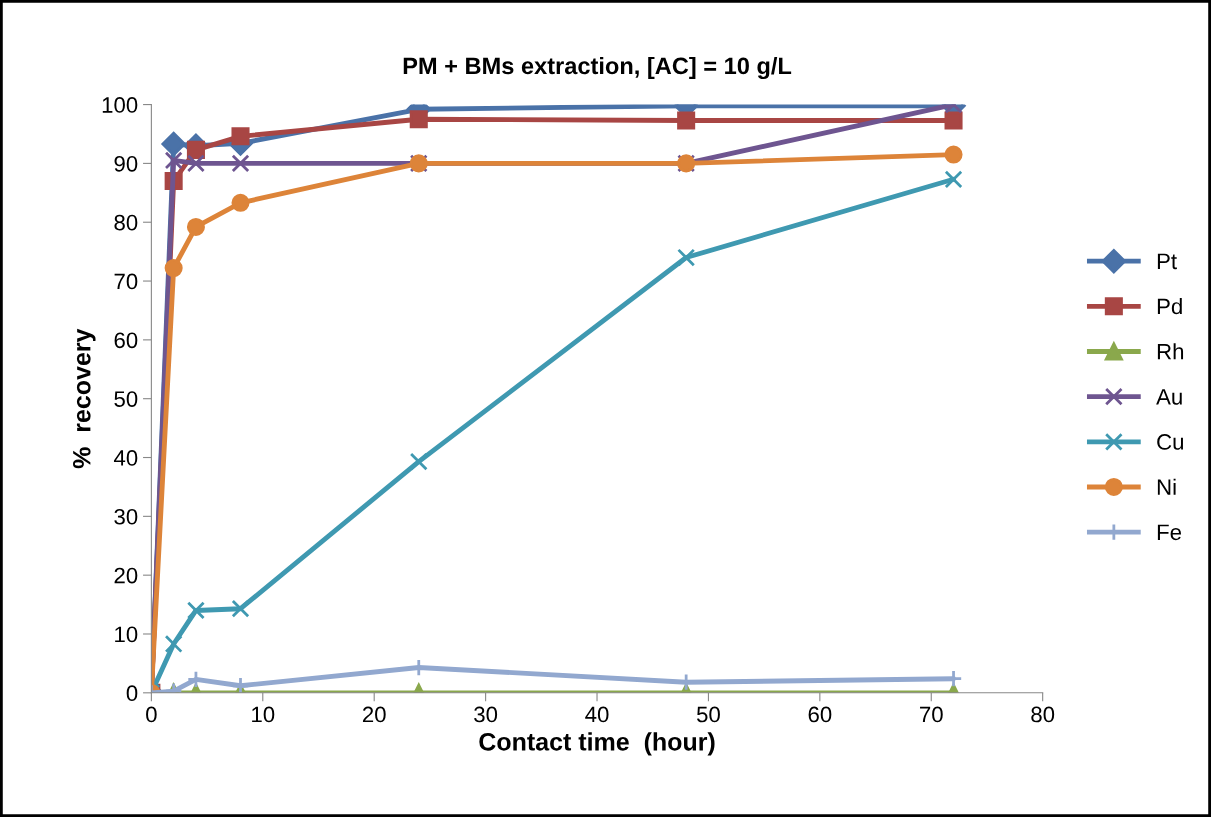  What do you see at coordinates (1043, 714) in the screenshot?
I see `x-tick-label: 80` at bounding box center [1043, 714].